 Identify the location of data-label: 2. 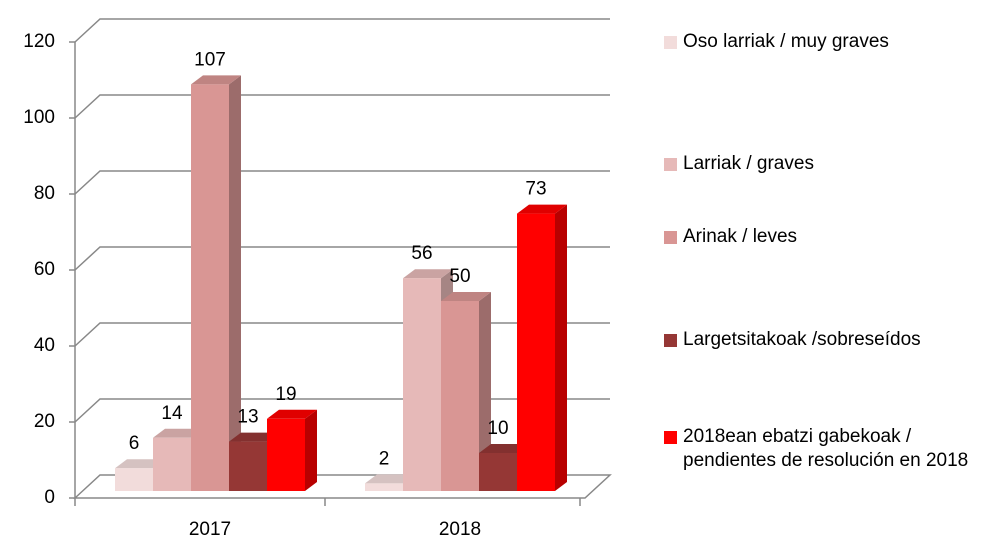
(384, 458).